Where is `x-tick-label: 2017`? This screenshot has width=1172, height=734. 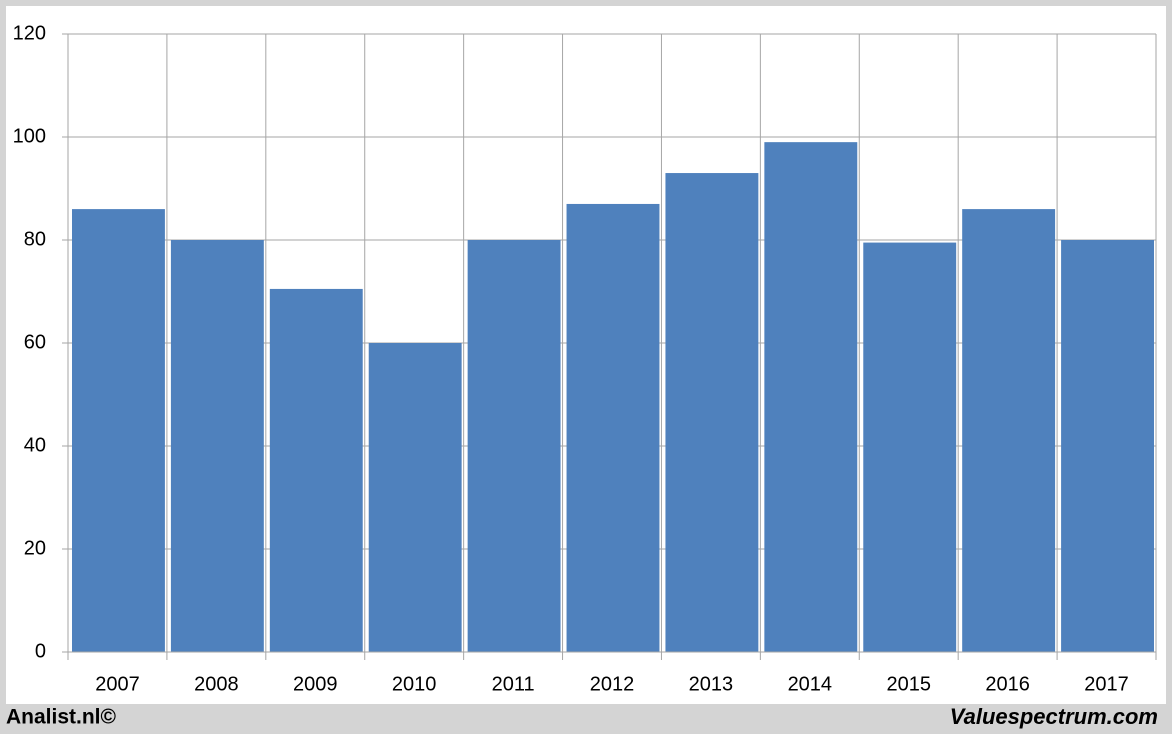 x-tick-label: 2017 is located at coordinates (1106, 684).